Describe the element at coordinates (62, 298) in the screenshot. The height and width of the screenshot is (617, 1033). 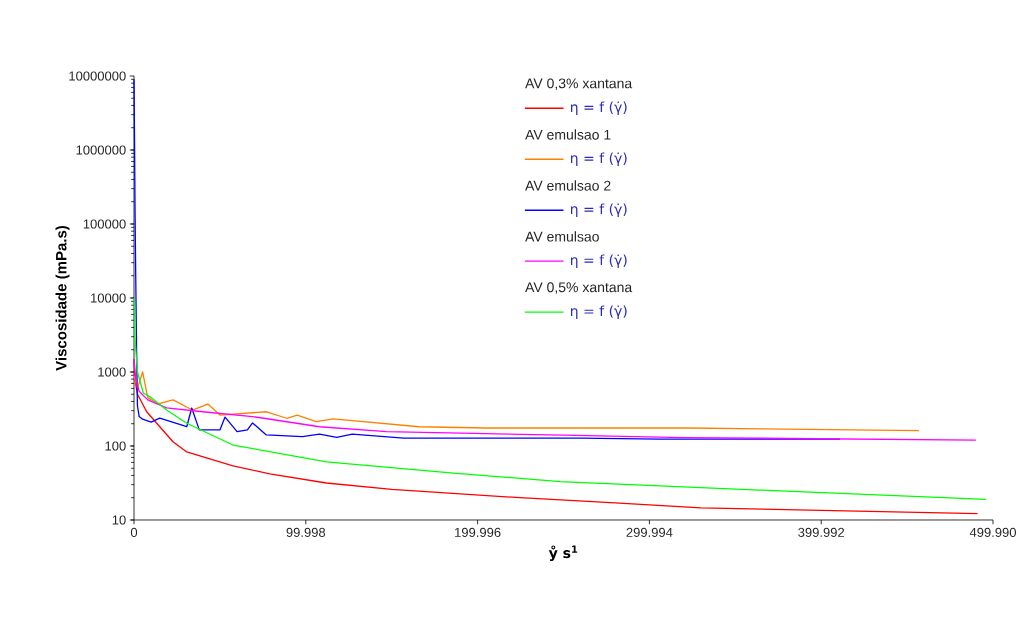
I see `y-axis-title: Viscosidade (mPa.s)` at that location.